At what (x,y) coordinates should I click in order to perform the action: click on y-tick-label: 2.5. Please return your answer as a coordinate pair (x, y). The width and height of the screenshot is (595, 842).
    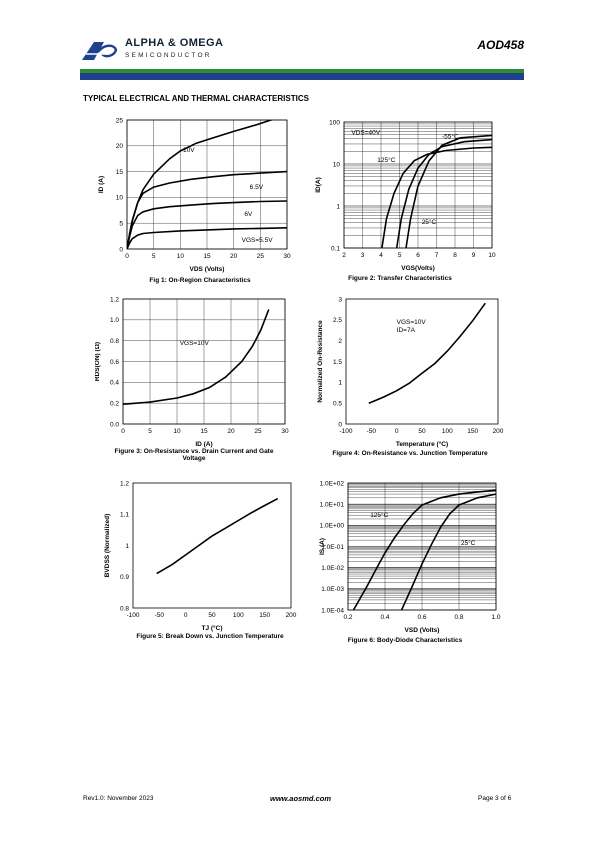
    Looking at the image, I should click on (337, 320).